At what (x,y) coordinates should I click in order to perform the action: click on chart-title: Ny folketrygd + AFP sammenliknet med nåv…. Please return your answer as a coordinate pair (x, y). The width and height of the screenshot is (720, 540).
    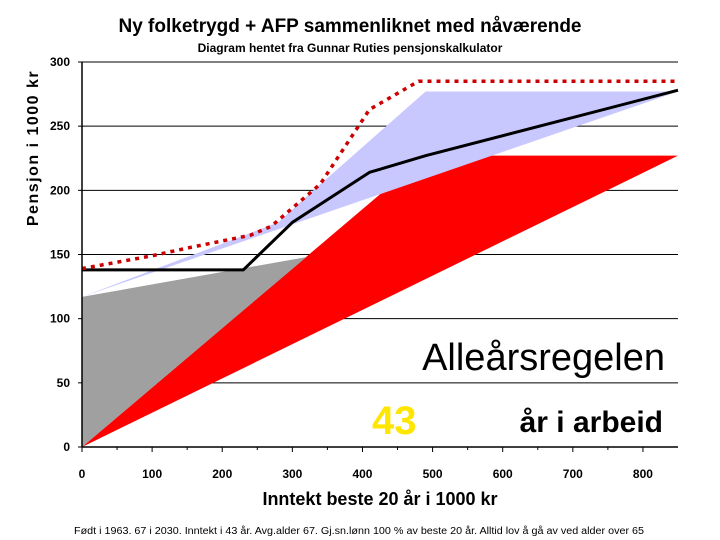
    Looking at the image, I should click on (349, 26).